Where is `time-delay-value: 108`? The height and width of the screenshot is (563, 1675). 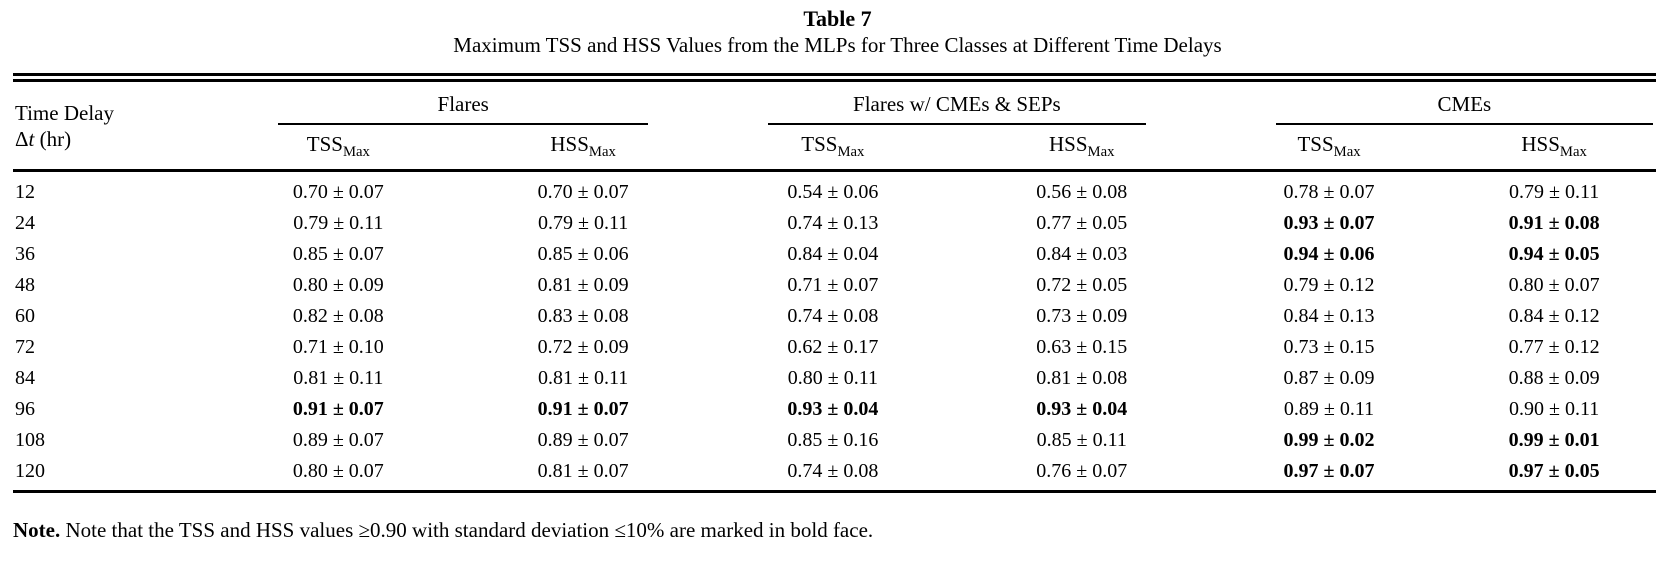
time-delay-value: 108 is located at coordinates (30, 440).